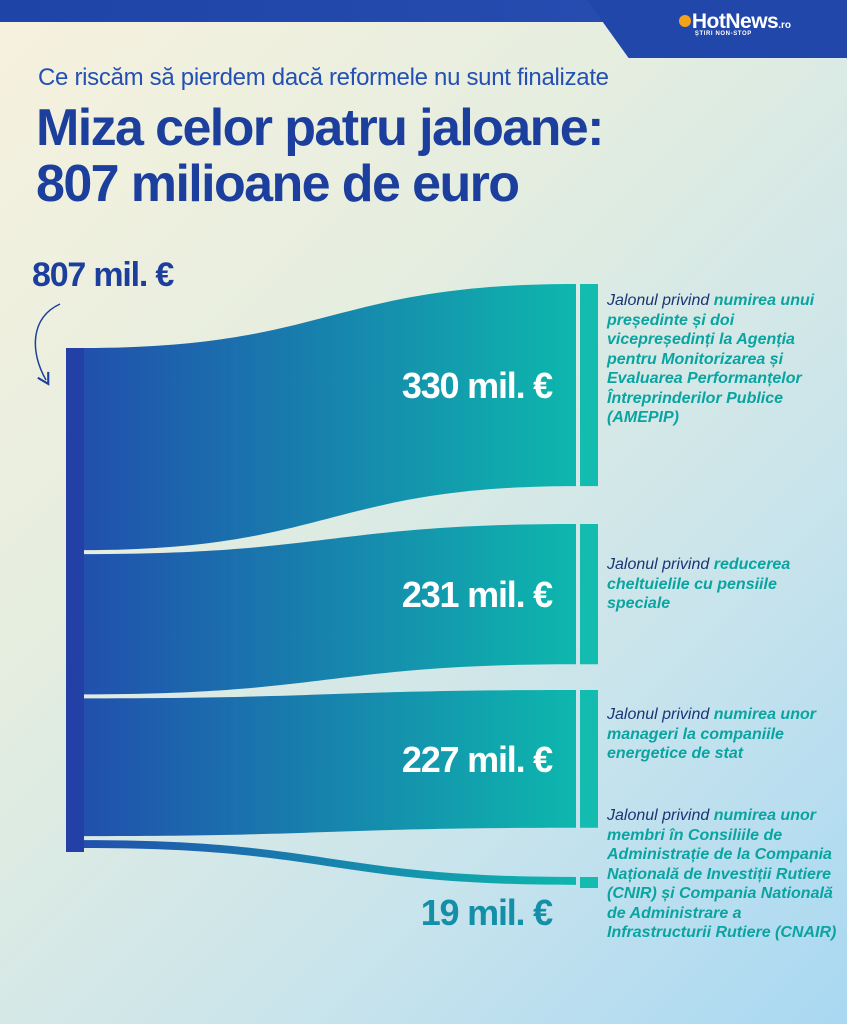 The height and width of the screenshot is (1024, 847). I want to click on brand-tab, so click(717, 29).